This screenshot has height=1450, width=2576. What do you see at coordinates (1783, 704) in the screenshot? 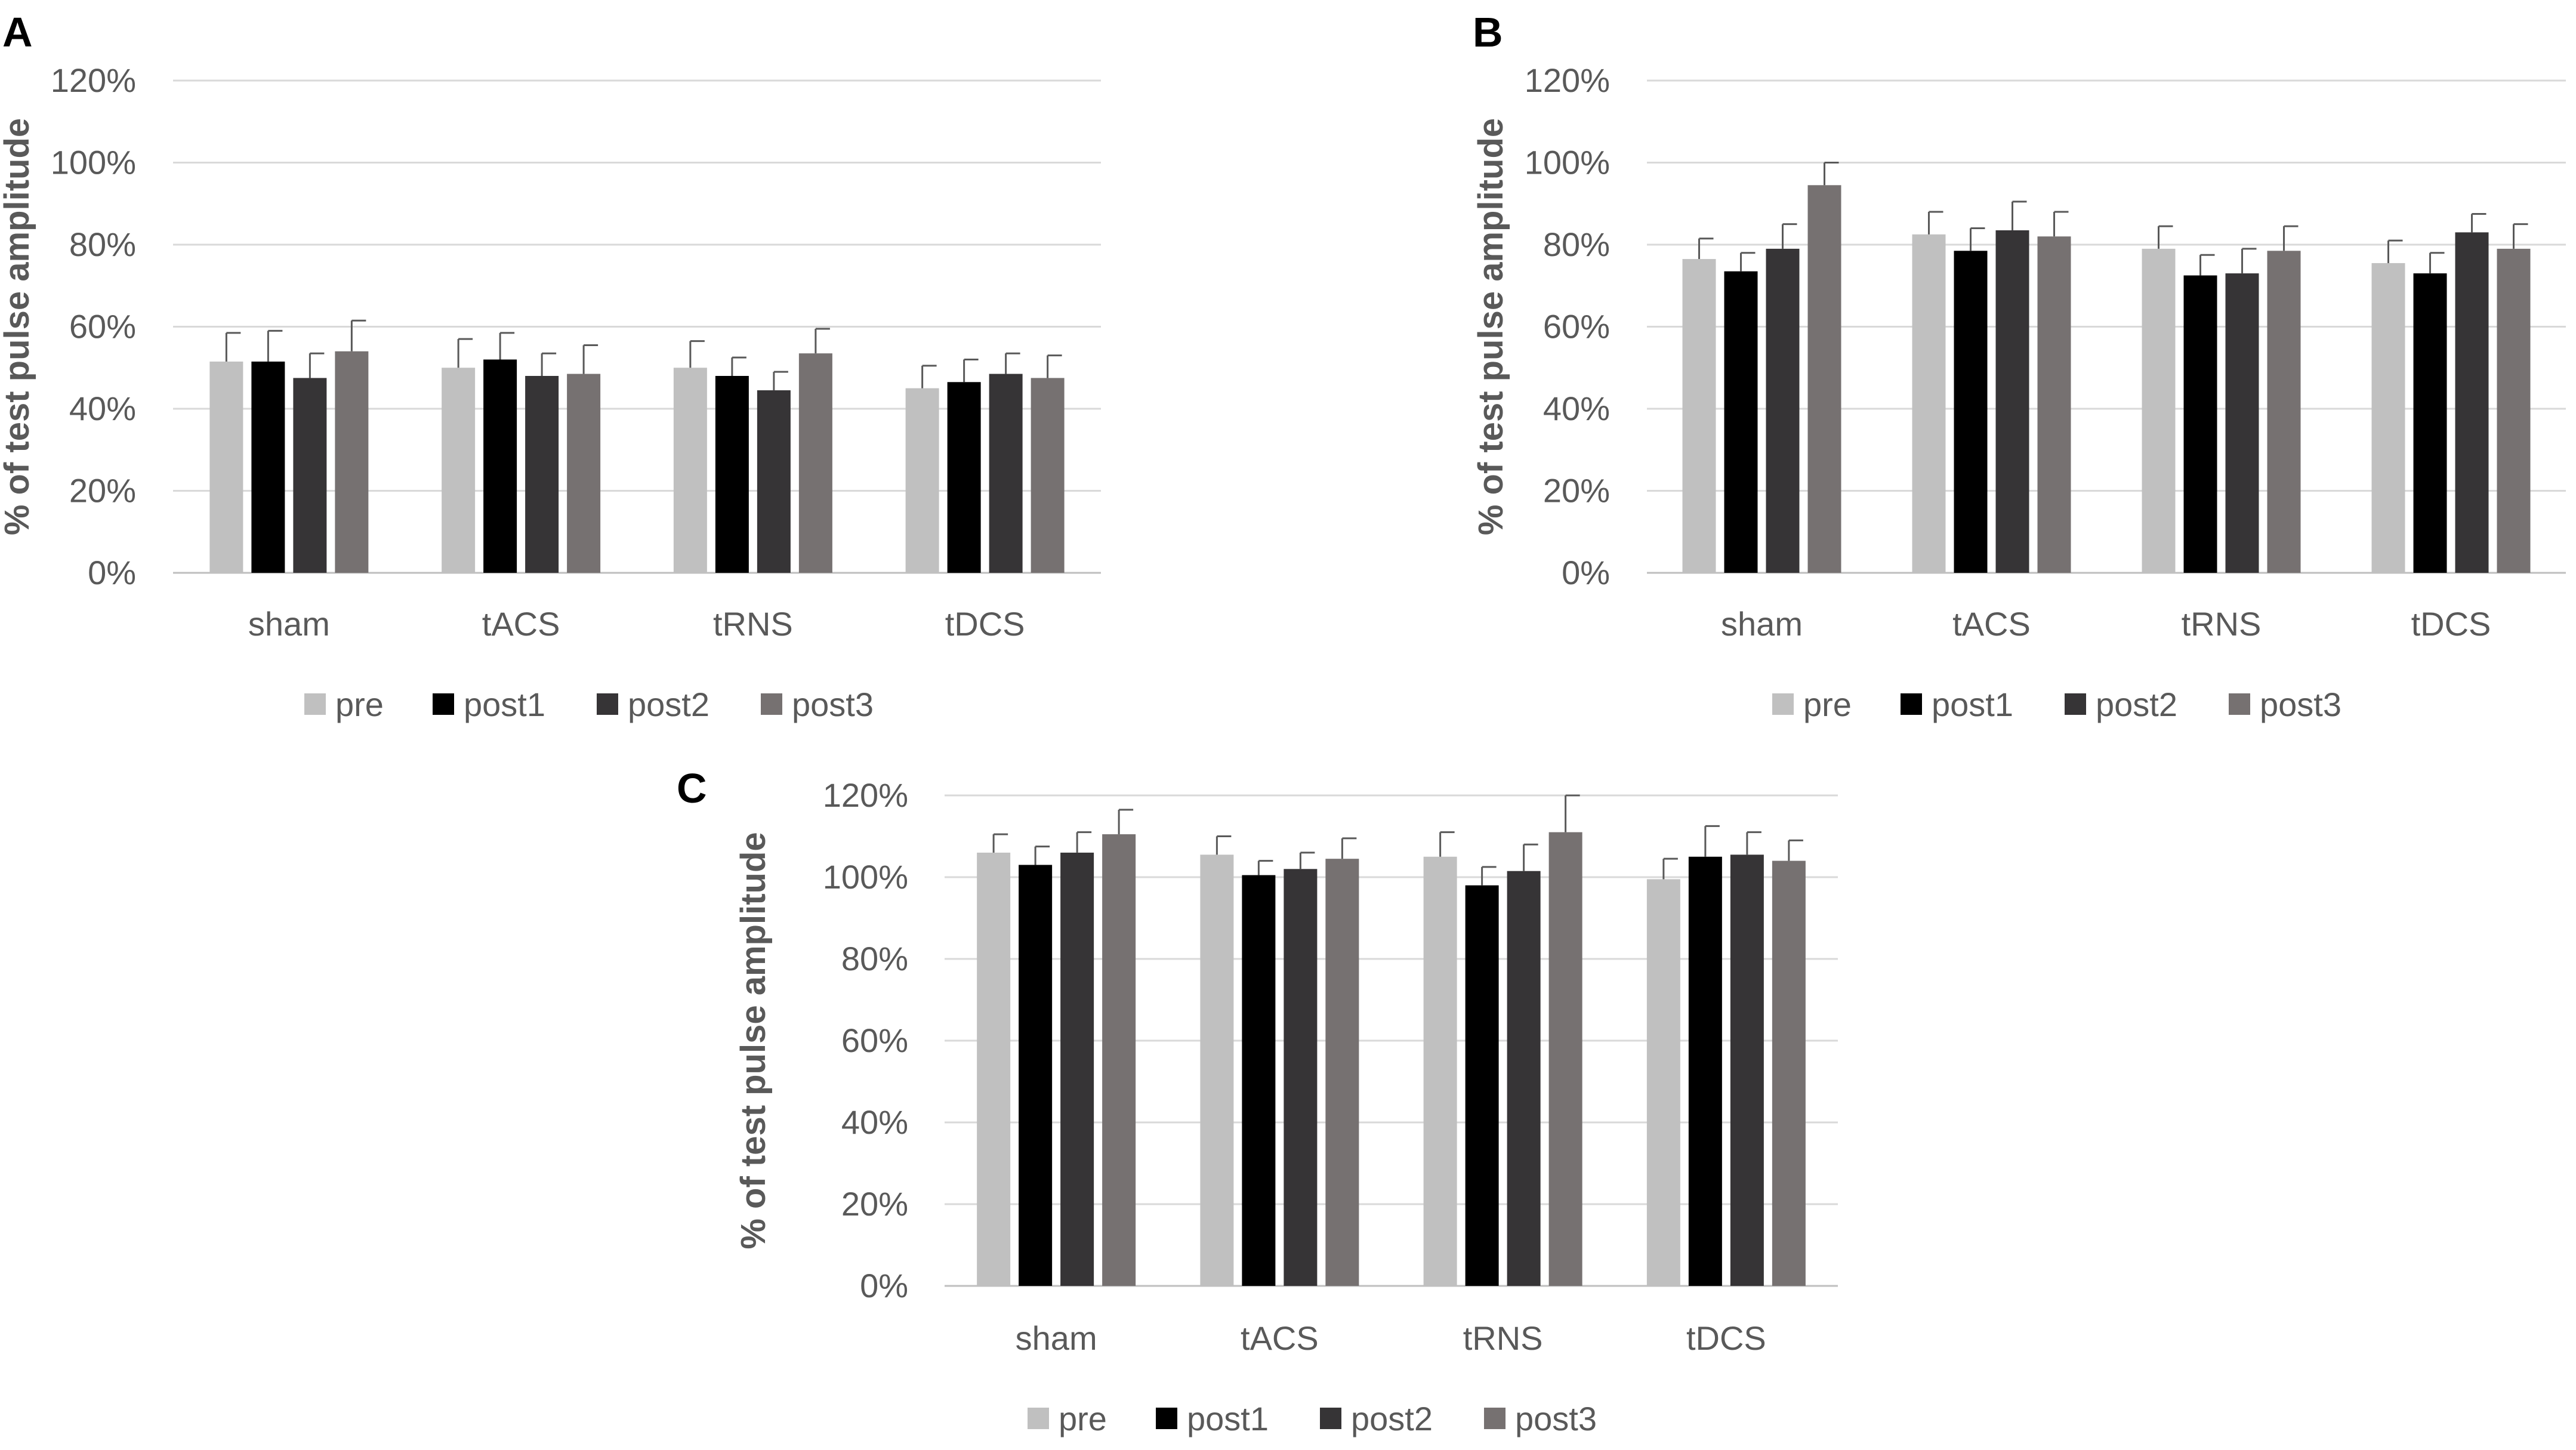
I see `panel-b-legend-swatch-pre` at bounding box center [1783, 704].